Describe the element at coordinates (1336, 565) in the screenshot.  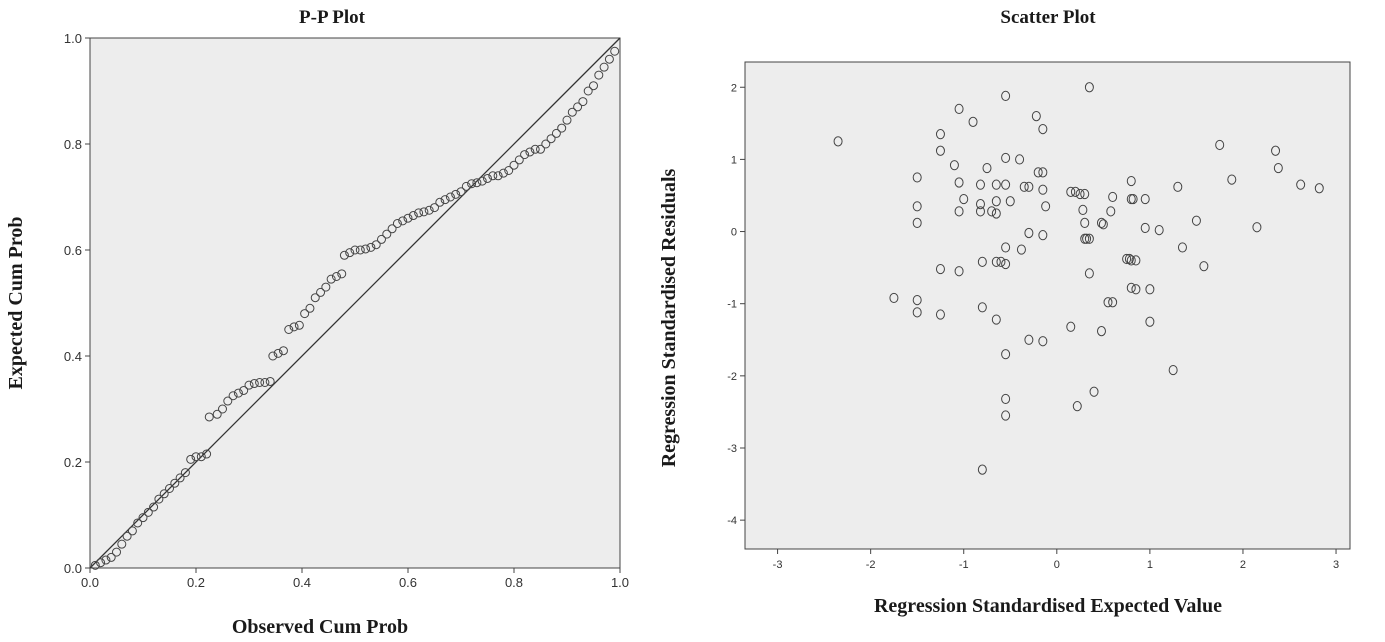
I see `scatter-x-tick-label: 3` at that location.